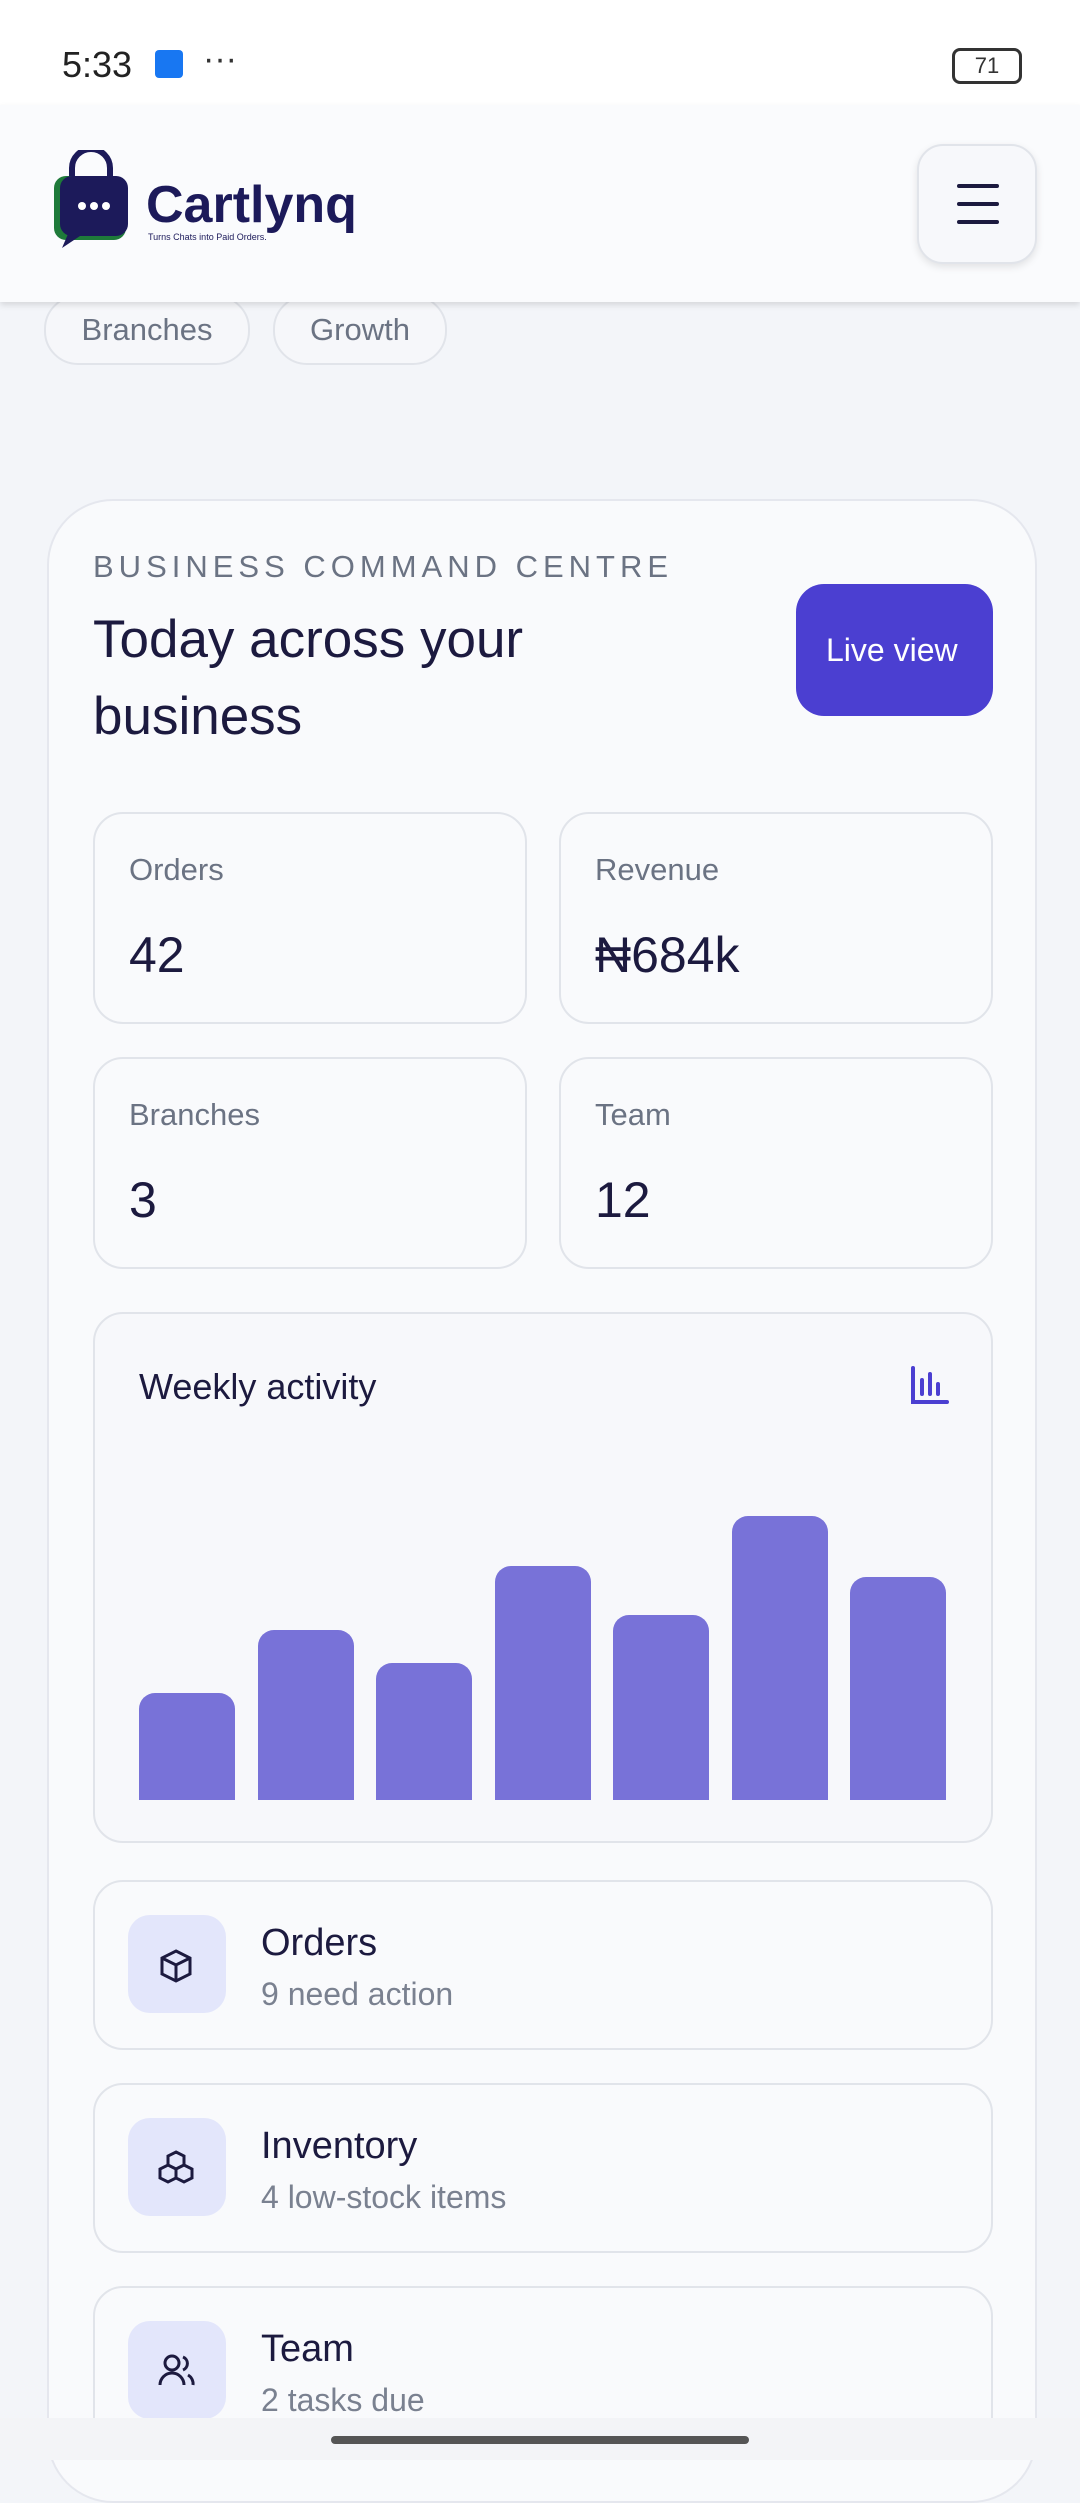  I want to click on stat-value: 42, so click(157, 955).